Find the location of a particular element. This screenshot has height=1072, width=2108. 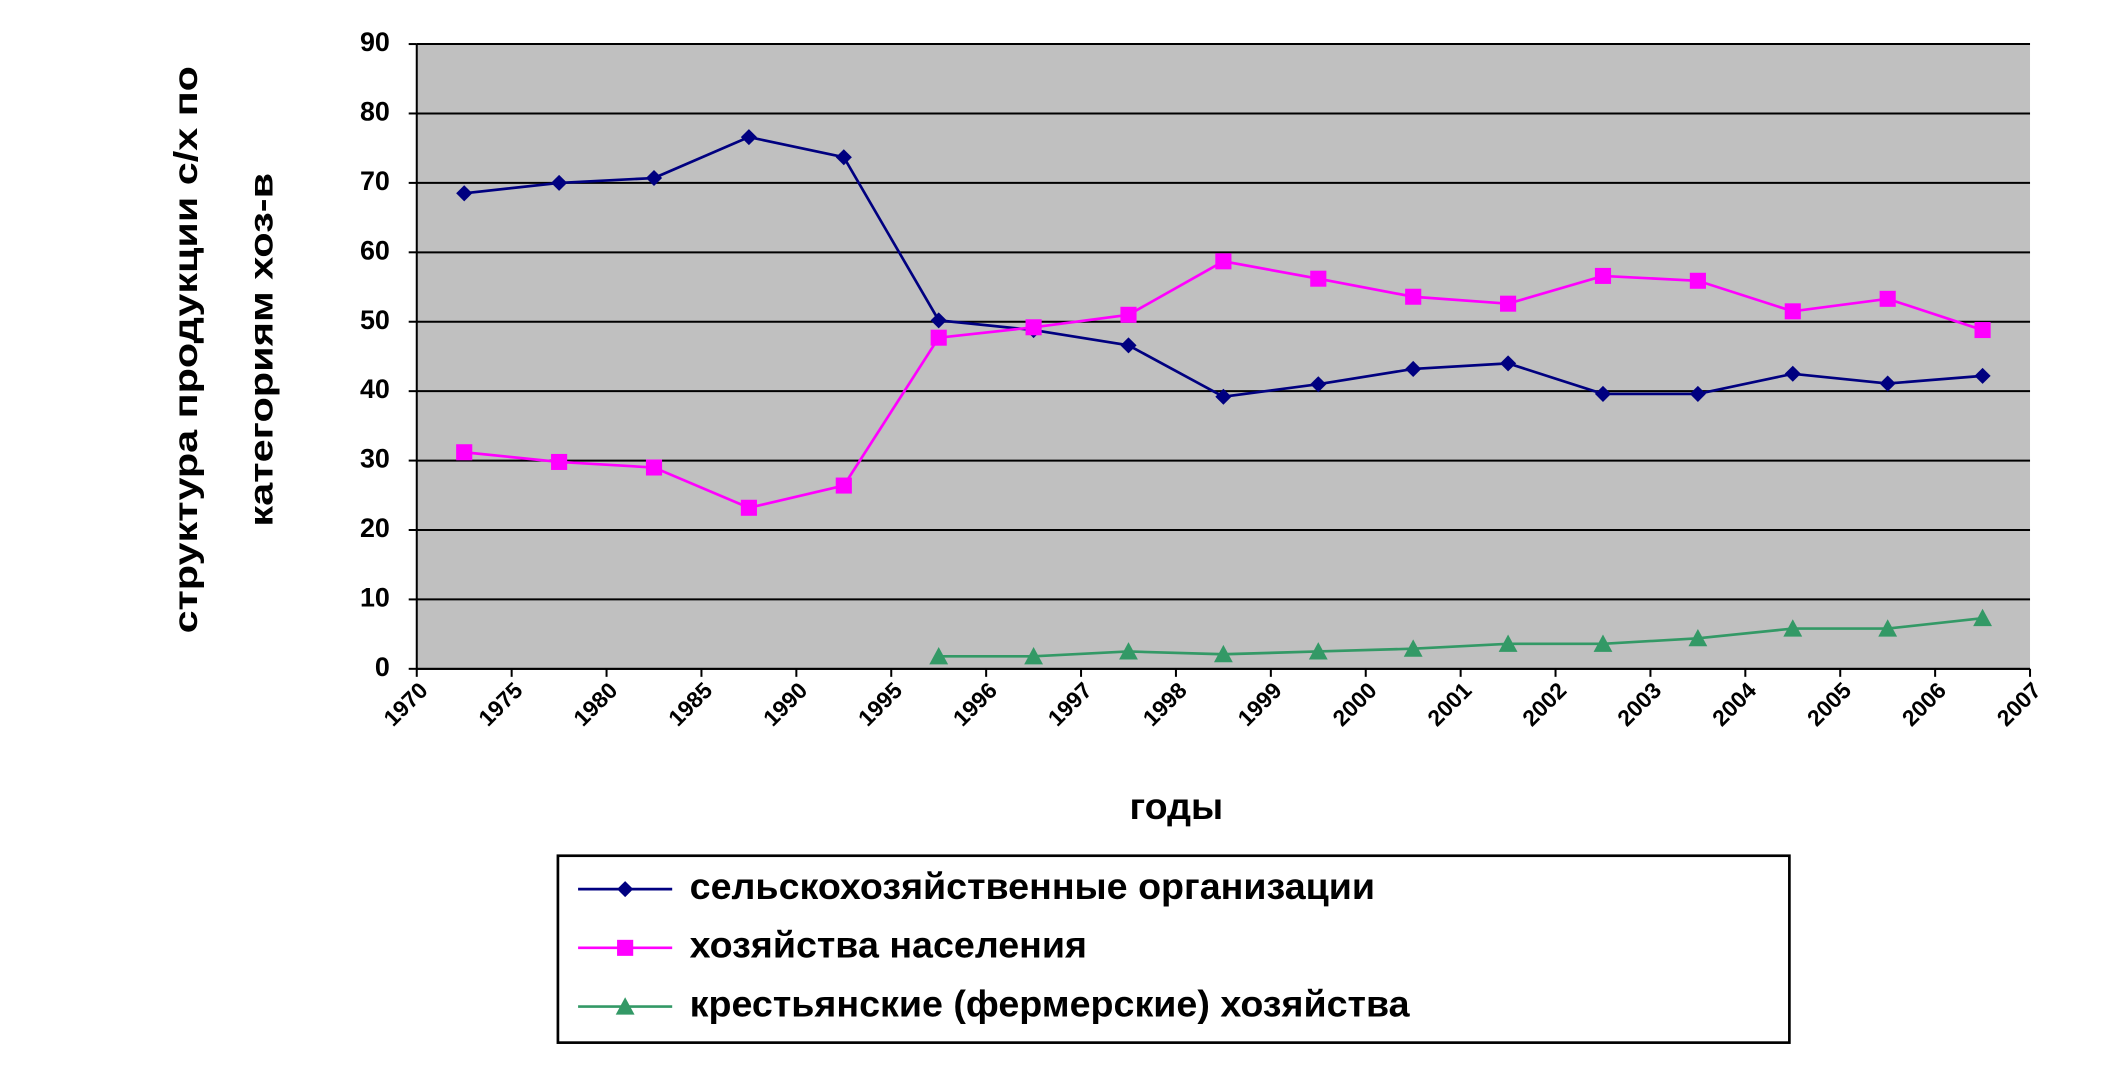

y-tick-label: 80 is located at coordinates (375, 112).